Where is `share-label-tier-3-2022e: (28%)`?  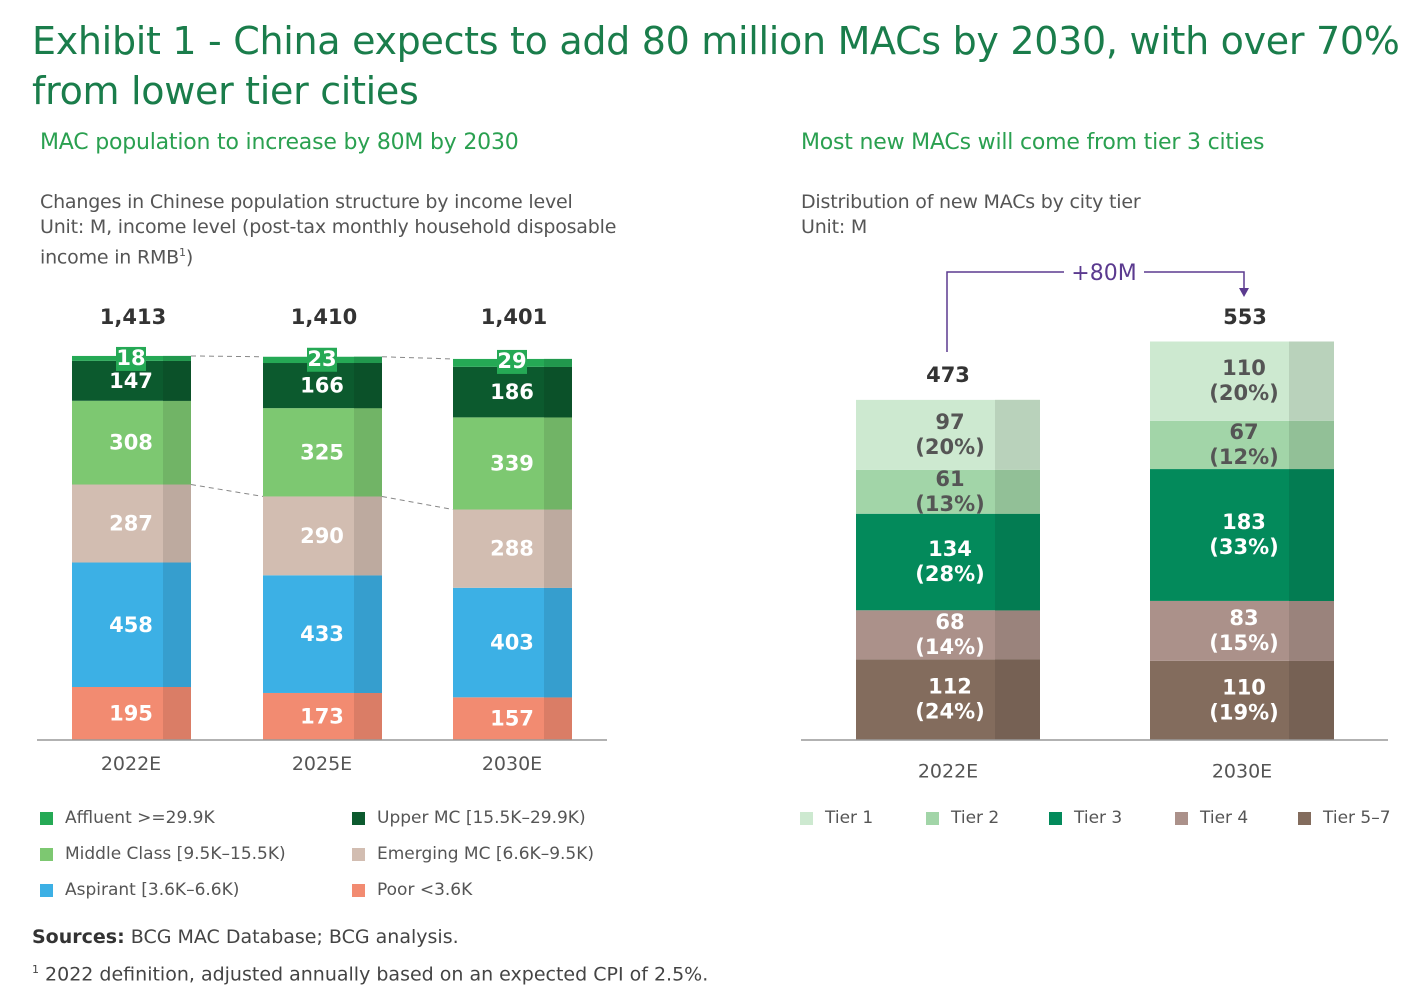
share-label-tier-3-2022e: (28%) is located at coordinates (949, 574).